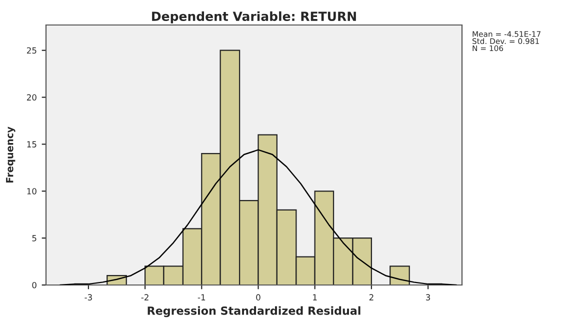 This screenshot has height=322, width=566. I want to click on y-tick-label: 25, so click(31, 50).